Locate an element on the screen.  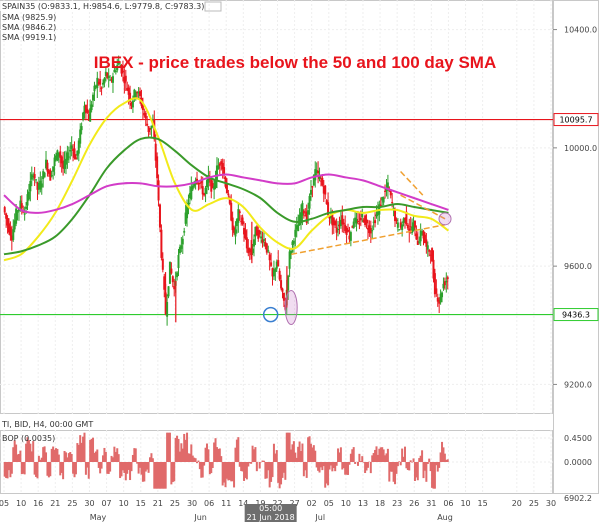
x-tick-label: 05 is located at coordinates (329, 503).